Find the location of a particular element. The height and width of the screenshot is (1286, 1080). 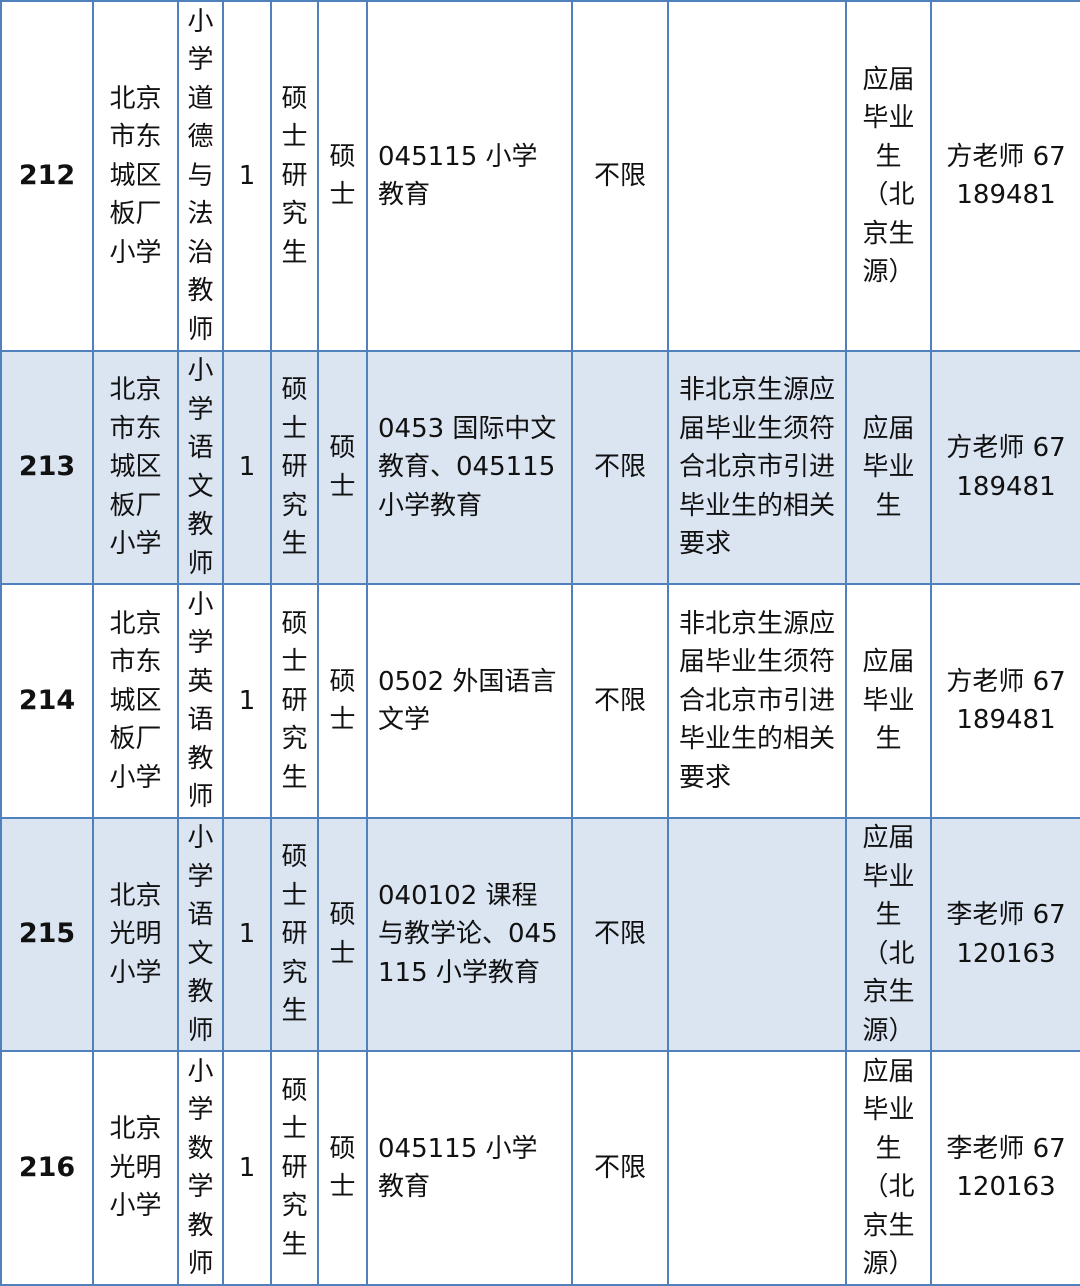

row-number: 212 is located at coordinates (47, 176).